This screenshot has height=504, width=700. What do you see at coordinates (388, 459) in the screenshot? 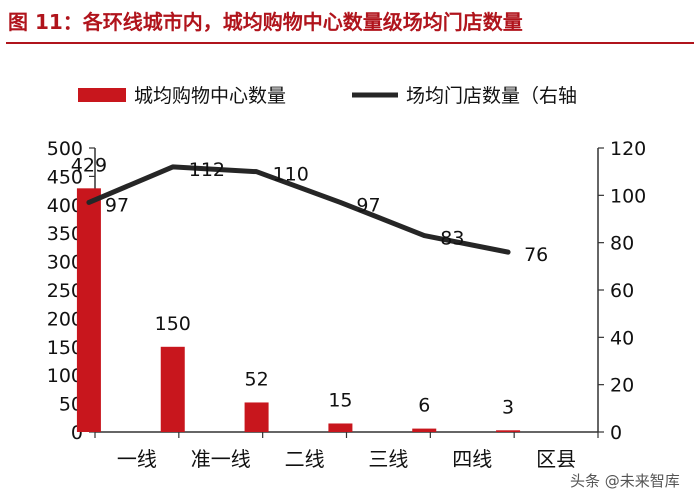
I see `category-label: 三线` at bounding box center [388, 459].